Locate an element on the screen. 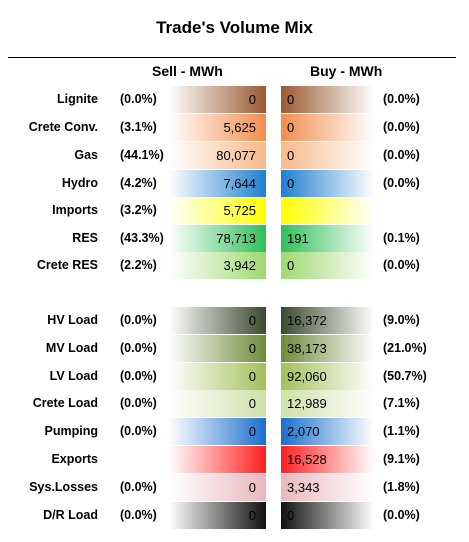 This screenshot has height=542, width=469. buy-value-cell: 38,173 is located at coordinates (327, 348).